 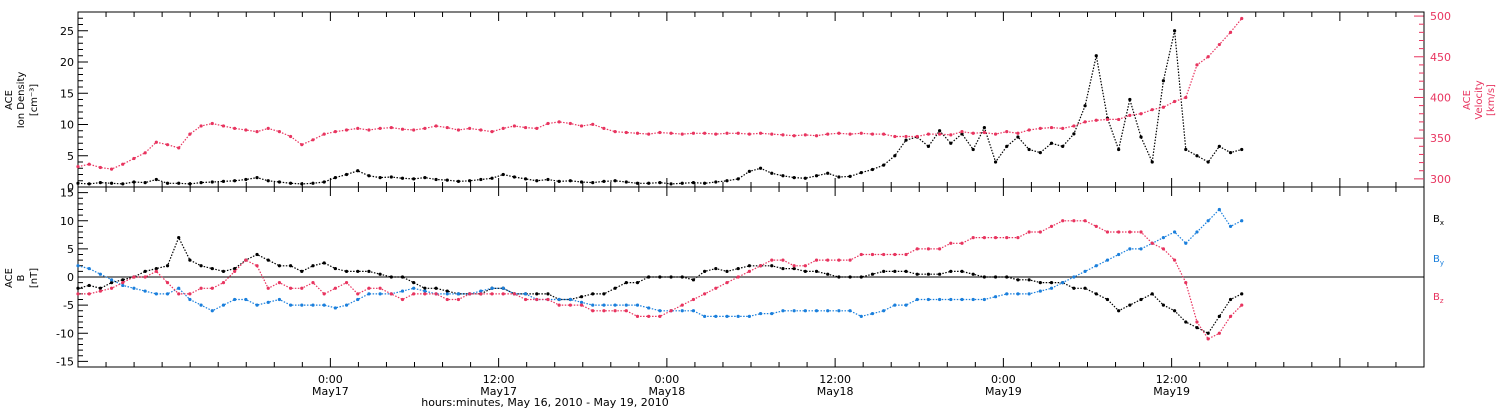 What do you see at coordinates (1440, 138) in the screenshot?
I see `y-tick-label: 350` at bounding box center [1440, 138].